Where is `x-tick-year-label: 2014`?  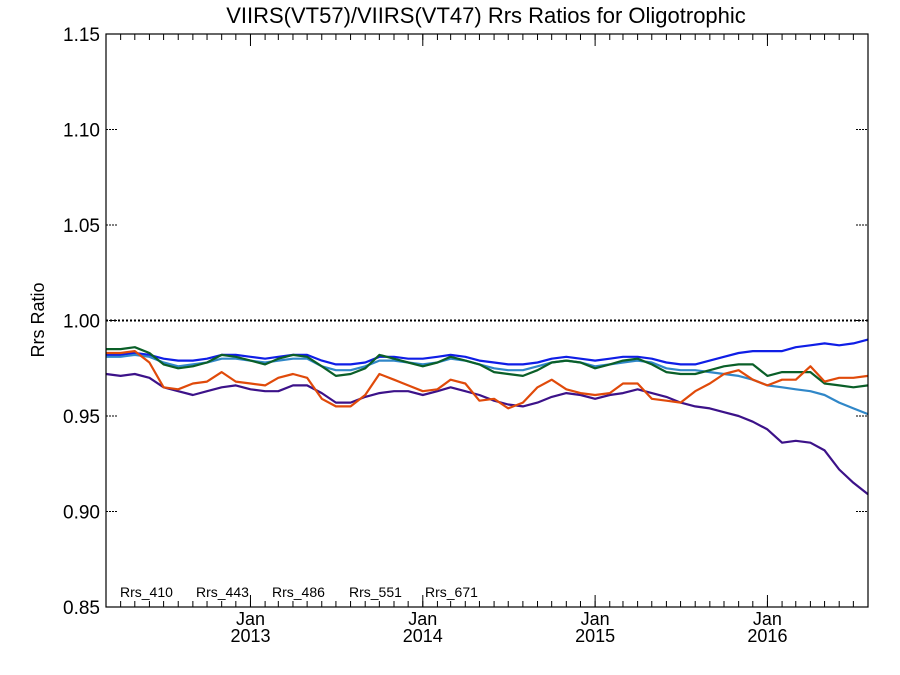
x-tick-year-label: 2014 is located at coordinates (423, 636).